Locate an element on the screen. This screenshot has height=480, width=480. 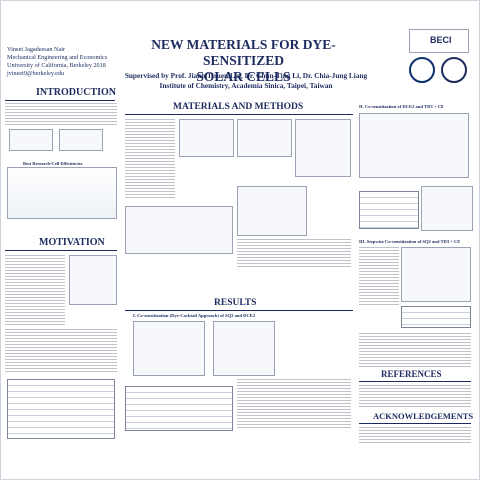
beci-logo: BECI is located at coordinates (439, 41).